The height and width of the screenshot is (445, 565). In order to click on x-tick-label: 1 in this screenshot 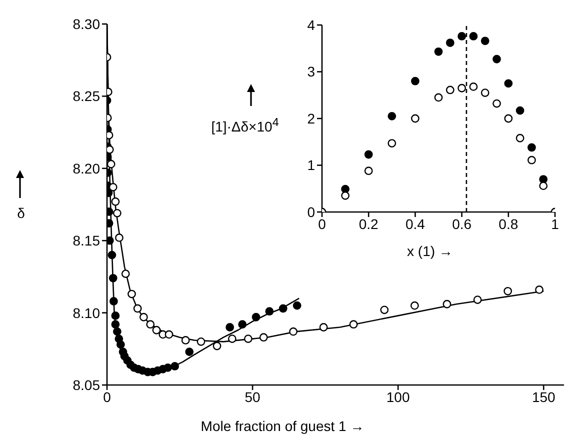, I will do `click(555, 224)`.